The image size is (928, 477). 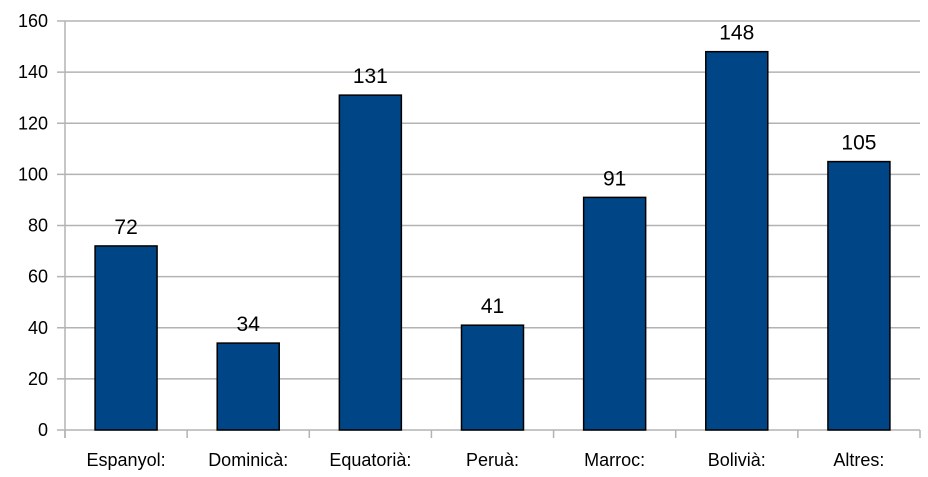 What do you see at coordinates (858, 143) in the screenshot?
I see `data-label: 105` at bounding box center [858, 143].